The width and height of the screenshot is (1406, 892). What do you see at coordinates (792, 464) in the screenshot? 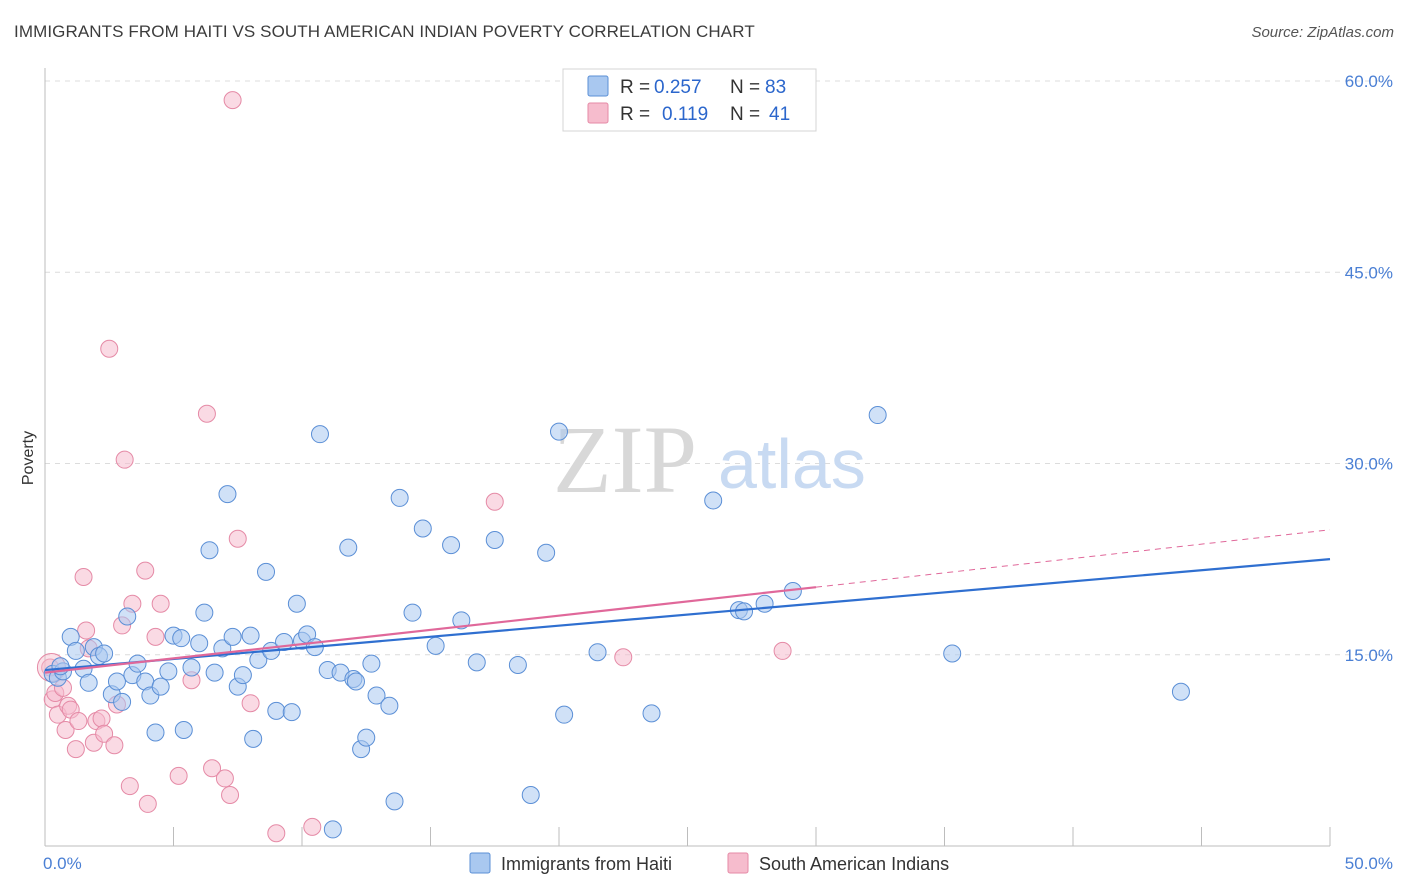
I see `watermark-atlas: atlas` at bounding box center [792, 464].